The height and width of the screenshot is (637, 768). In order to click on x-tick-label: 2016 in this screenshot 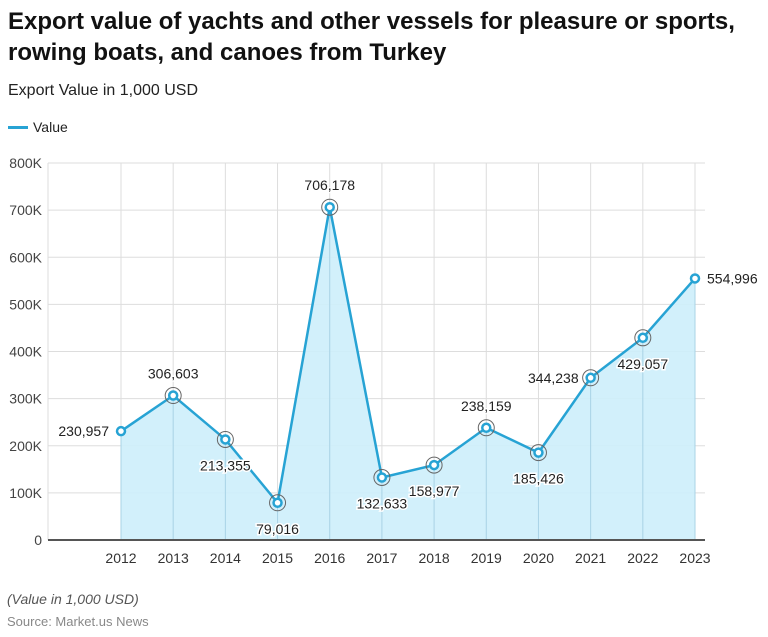, I will do `click(329, 558)`.